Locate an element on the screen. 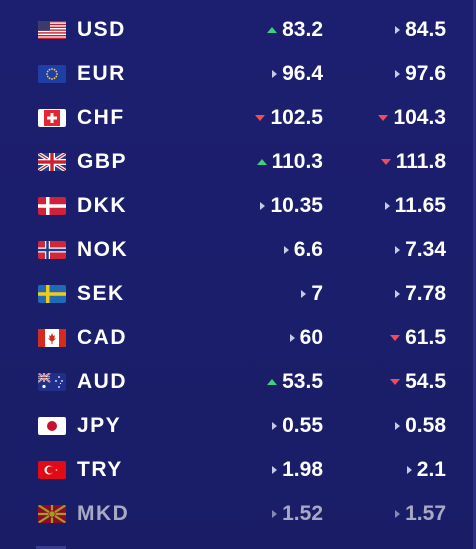  currency-code: JPY is located at coordinates (99, 425).